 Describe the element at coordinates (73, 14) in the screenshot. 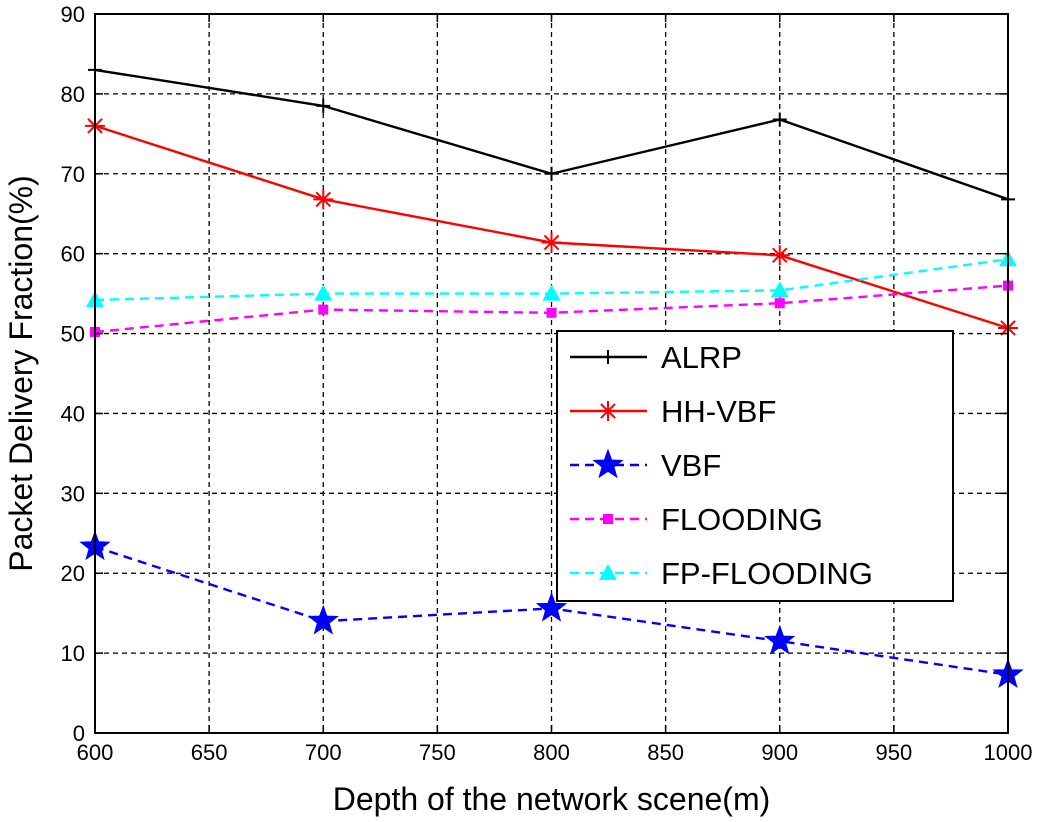

I see `y-tick-label: 90` at that location.